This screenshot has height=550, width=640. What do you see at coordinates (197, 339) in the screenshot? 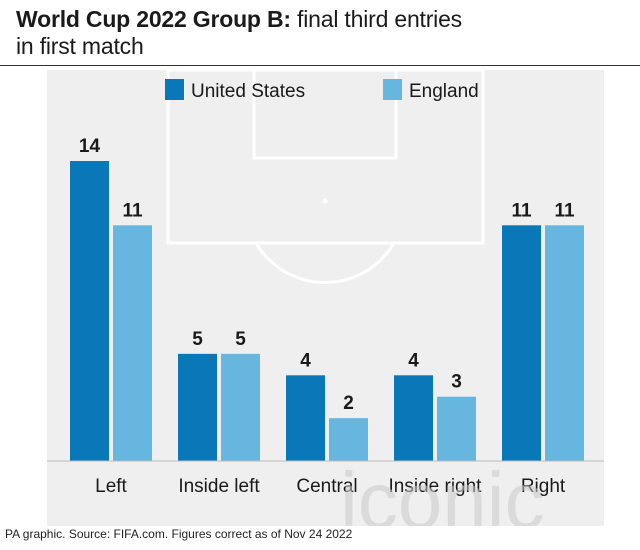
I see `value-label-inside-left-united-states: 5` at bounding box center [197, 339].